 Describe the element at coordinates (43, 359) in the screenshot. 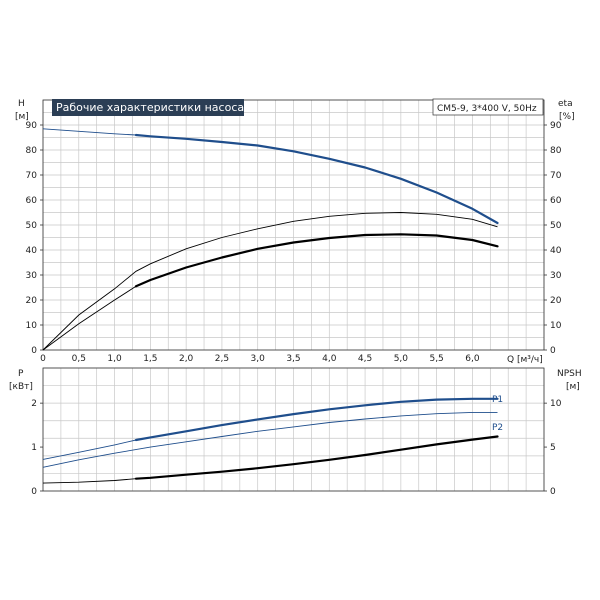

I see `x-tick-label: 0` at that location.